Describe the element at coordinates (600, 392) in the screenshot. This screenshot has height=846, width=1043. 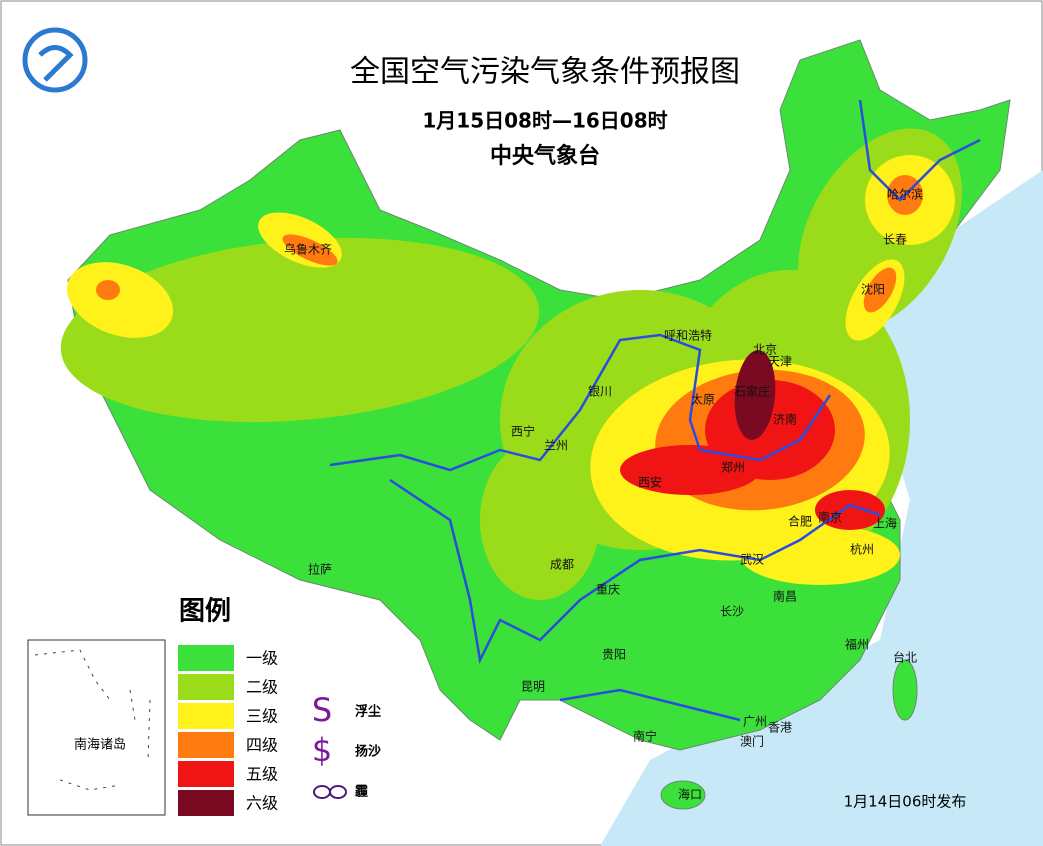
I see `city-label: 银川` at that location.